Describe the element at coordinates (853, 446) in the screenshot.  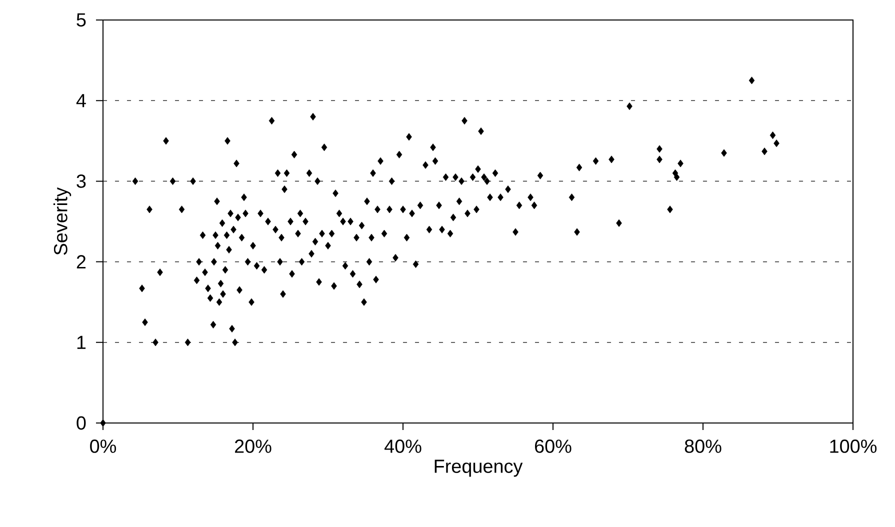
I see `x-tick-label: 100%` at that location.